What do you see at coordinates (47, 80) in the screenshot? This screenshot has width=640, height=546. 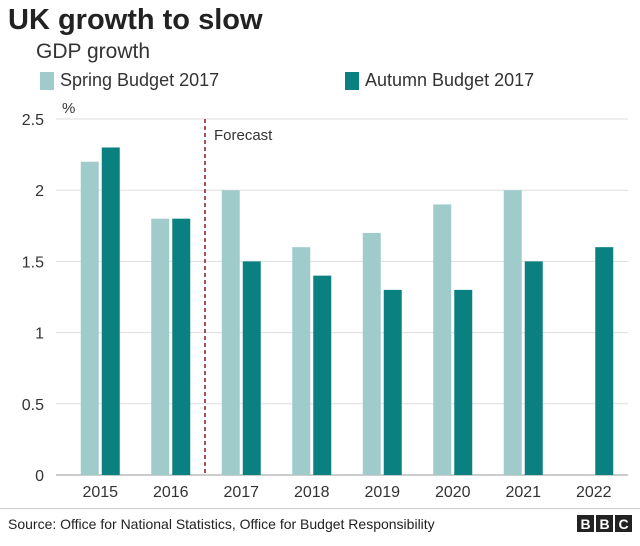 I see `legend-swatch-spring` at bounding box center [47, 80].